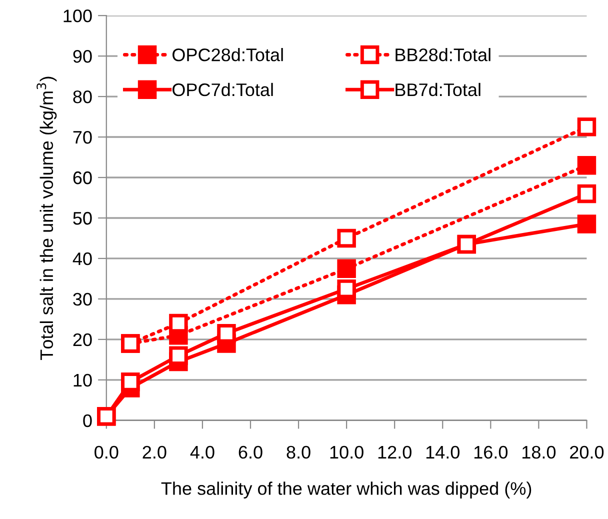  Describe the element at coordinates (46, 218) in the screenshot. I see `y-axis-title: Total salt in the unit volume (kg/m$^{3}$)` at that location.